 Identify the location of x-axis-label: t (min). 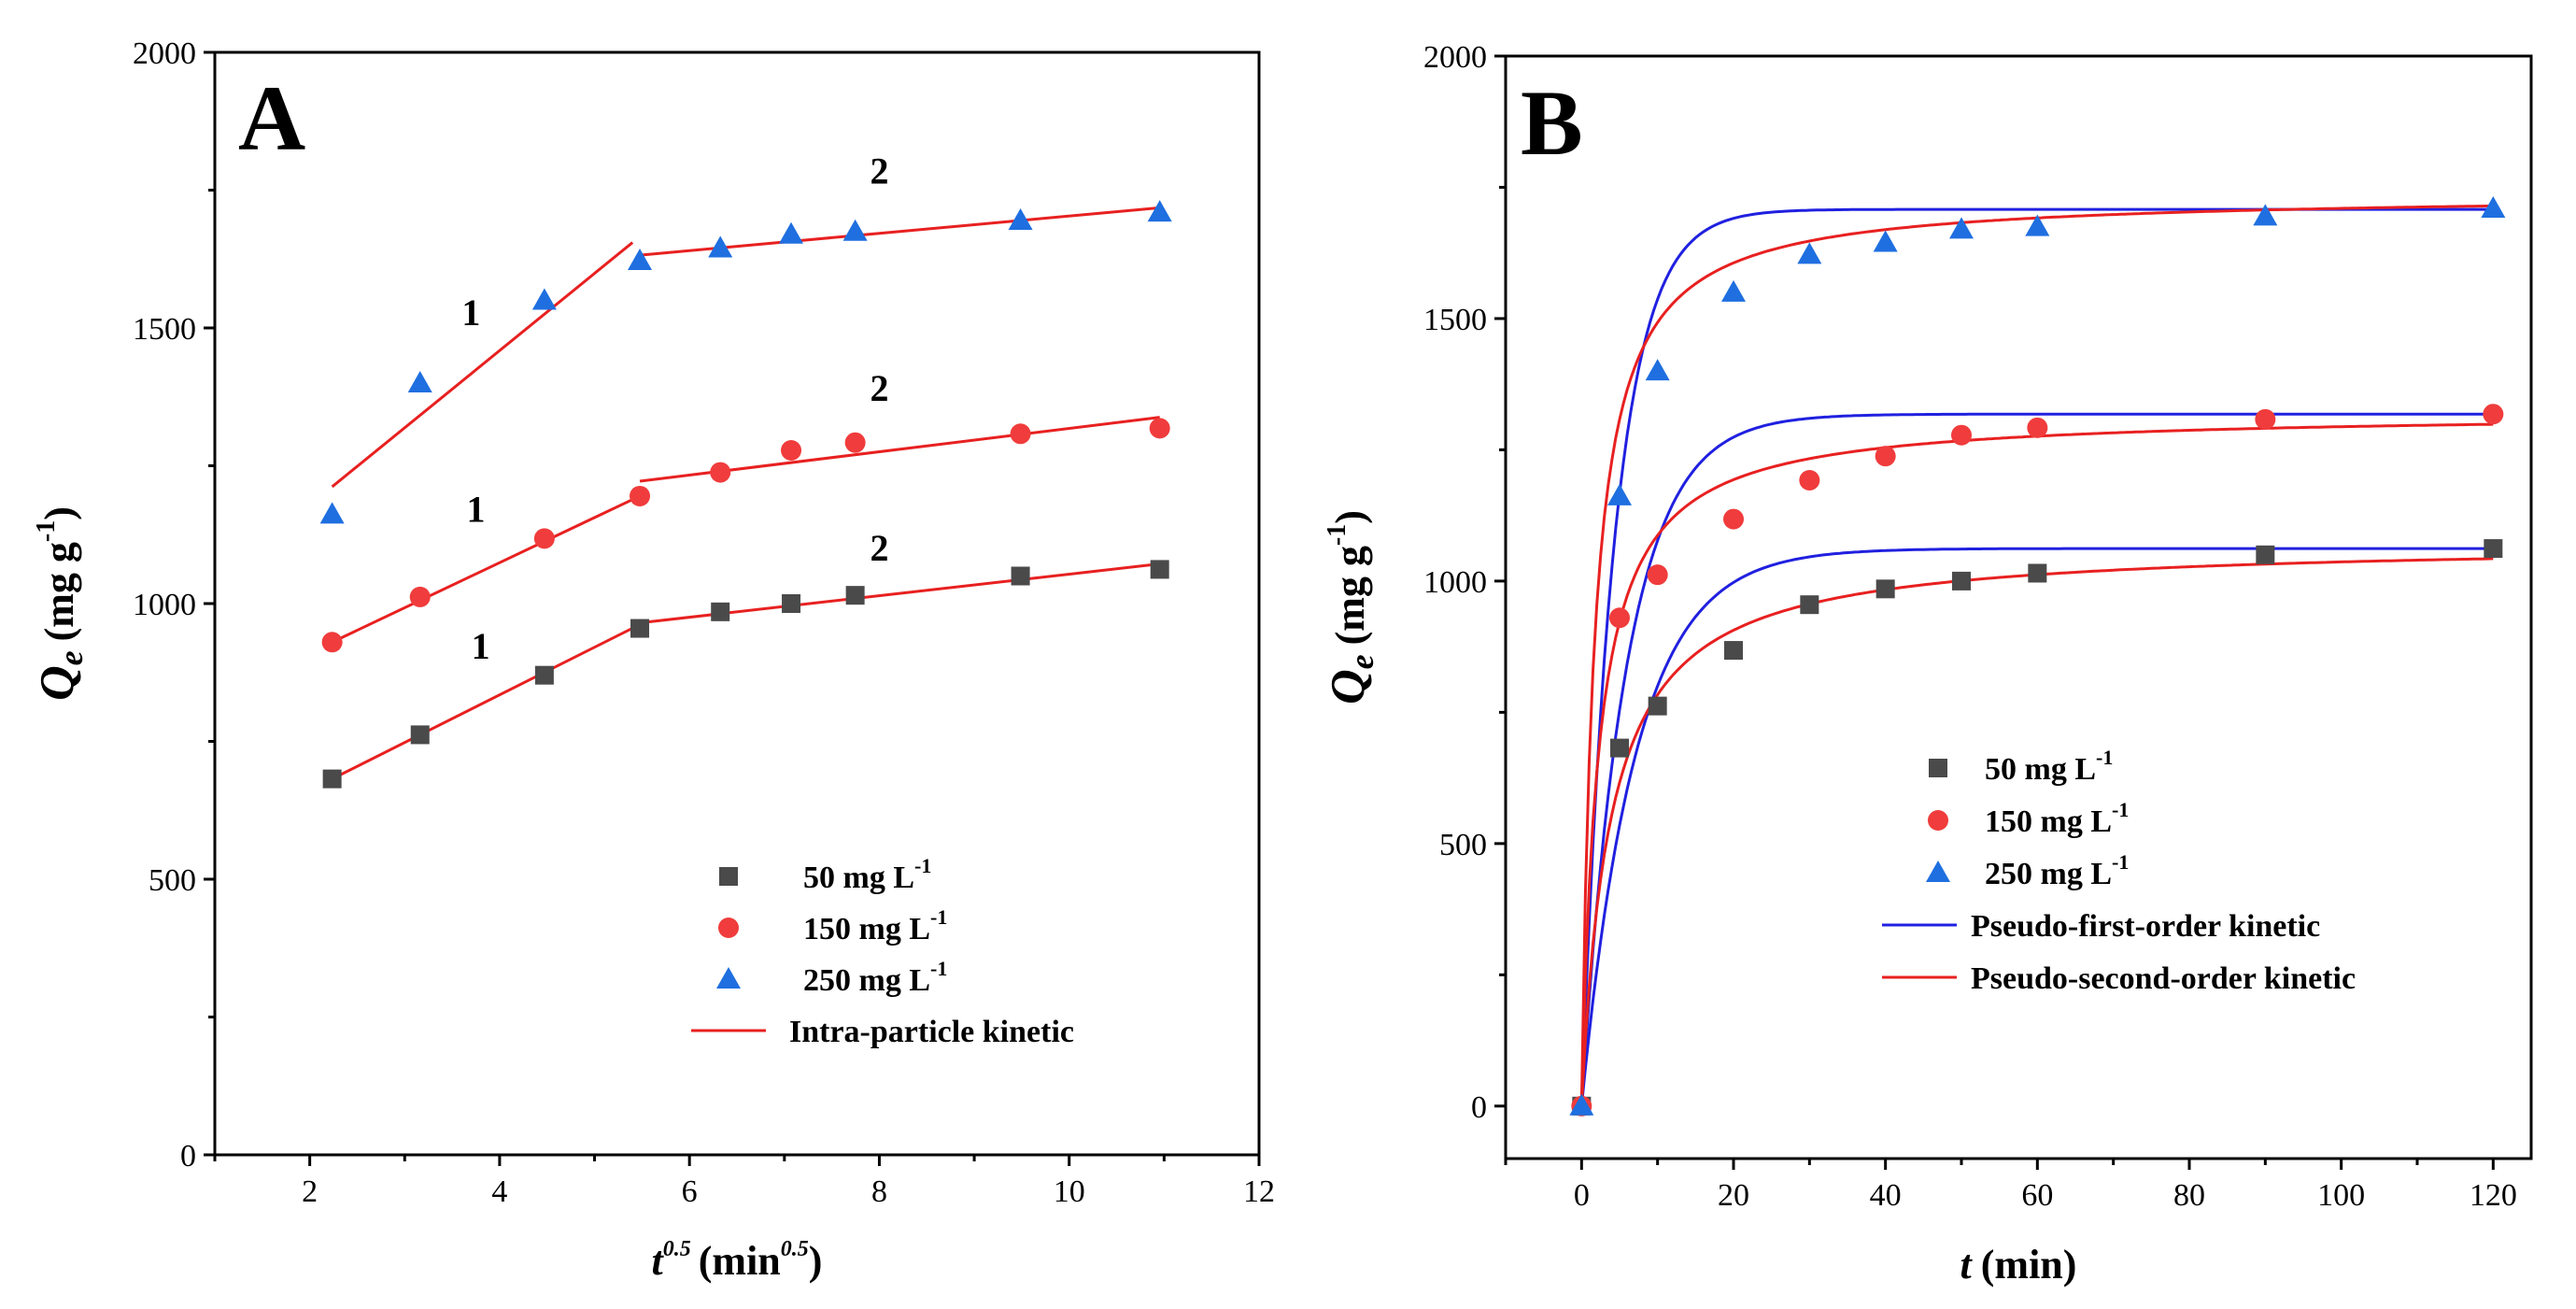
(2018, 1265).